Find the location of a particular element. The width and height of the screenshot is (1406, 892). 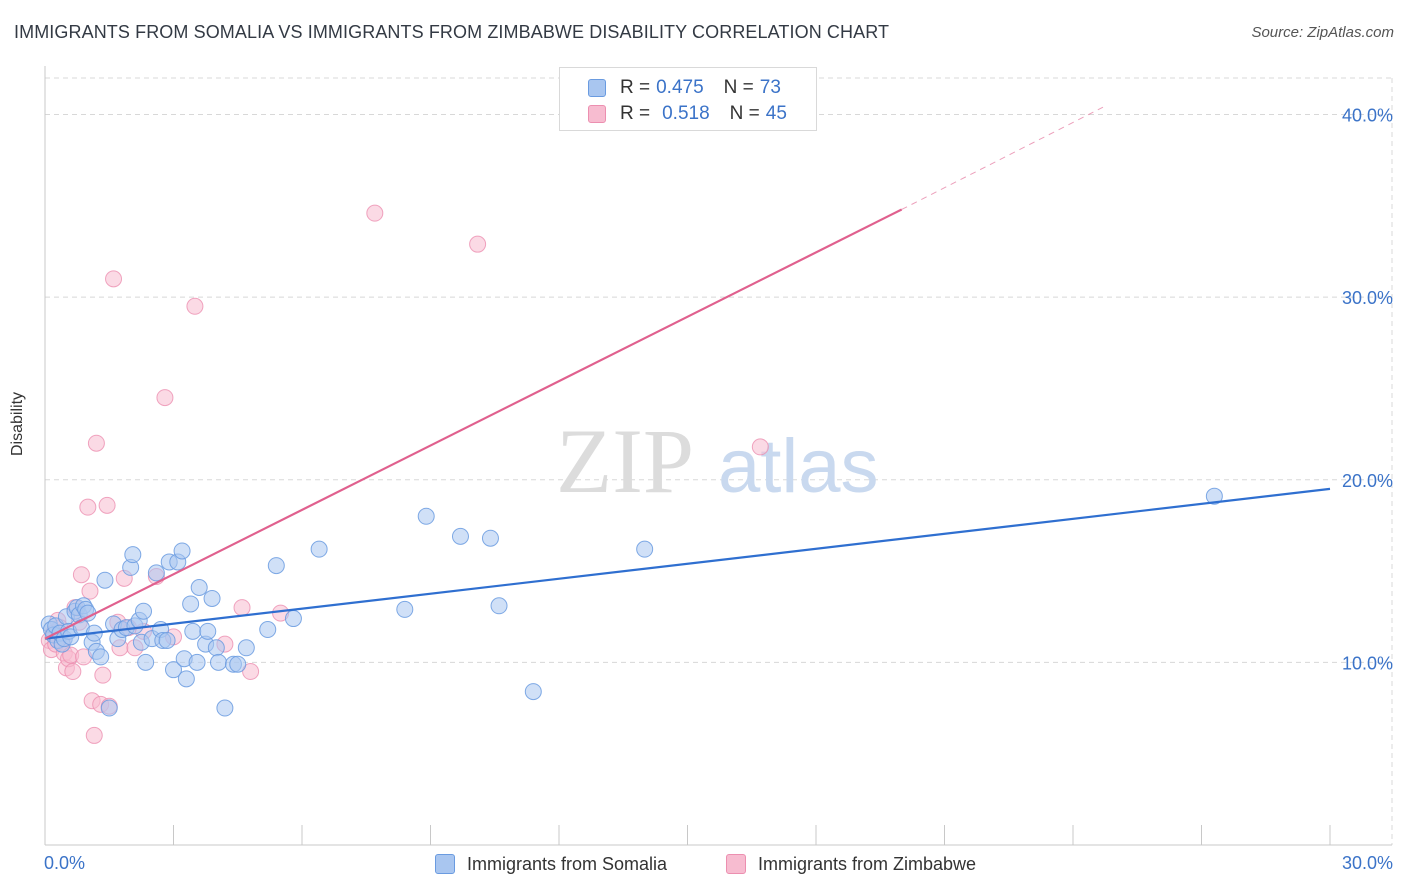

r-value-zimbabwe: 0.518 is located at coordinates (686, 113).